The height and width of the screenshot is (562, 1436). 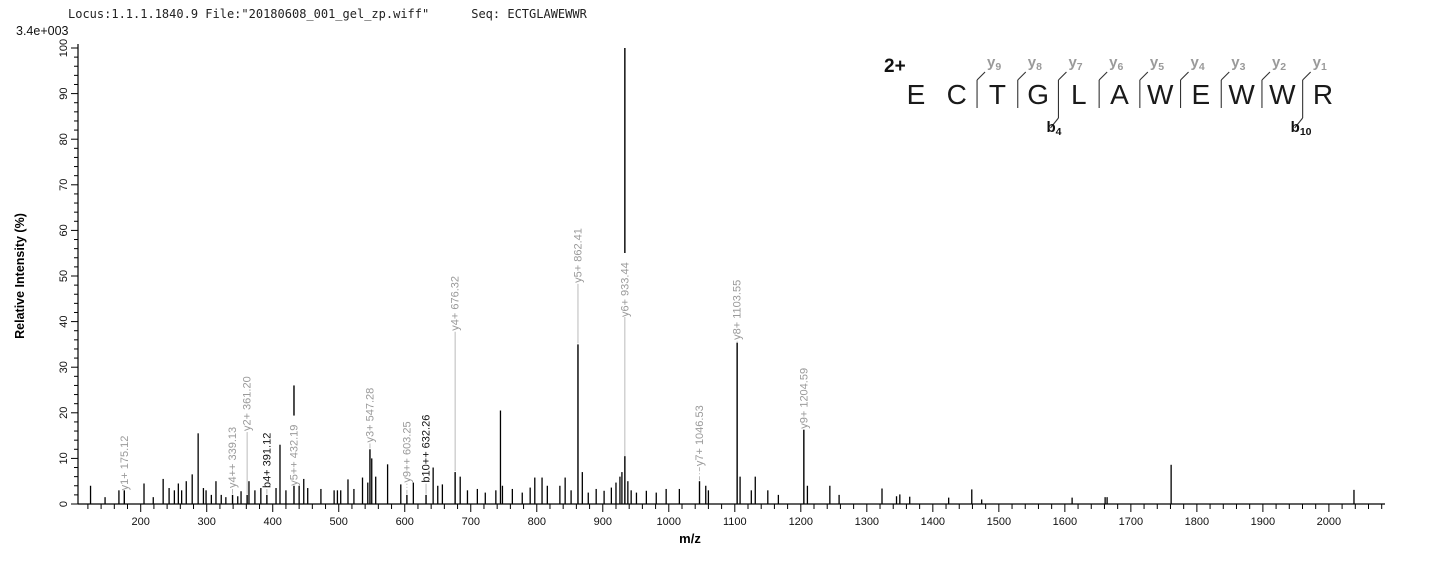 I want to click on b-ion-label: b4, so click(x=1053, y=128).